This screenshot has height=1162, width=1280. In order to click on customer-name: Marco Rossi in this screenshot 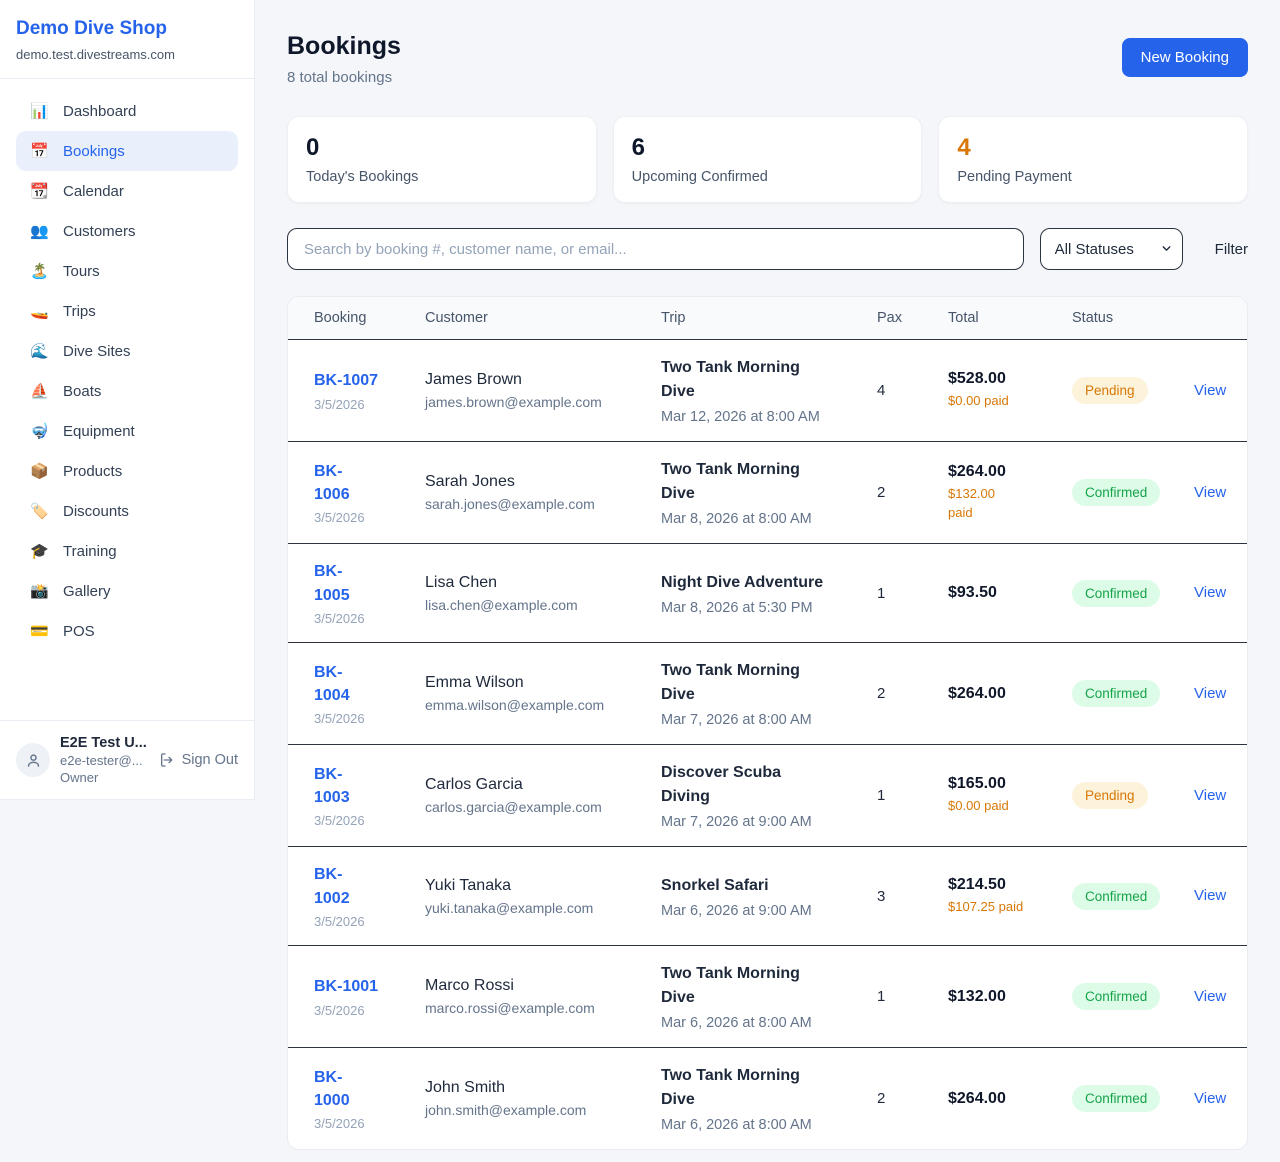, I will do `click(469, 985)`.